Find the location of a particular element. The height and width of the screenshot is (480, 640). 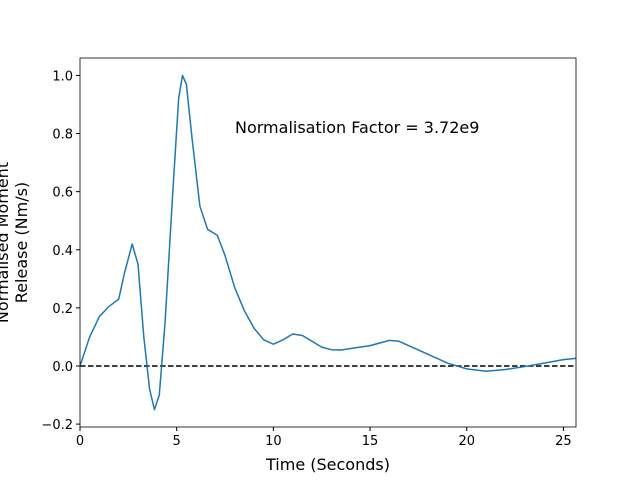

x-tick-label: 15 is located at coordinates (370, 441).